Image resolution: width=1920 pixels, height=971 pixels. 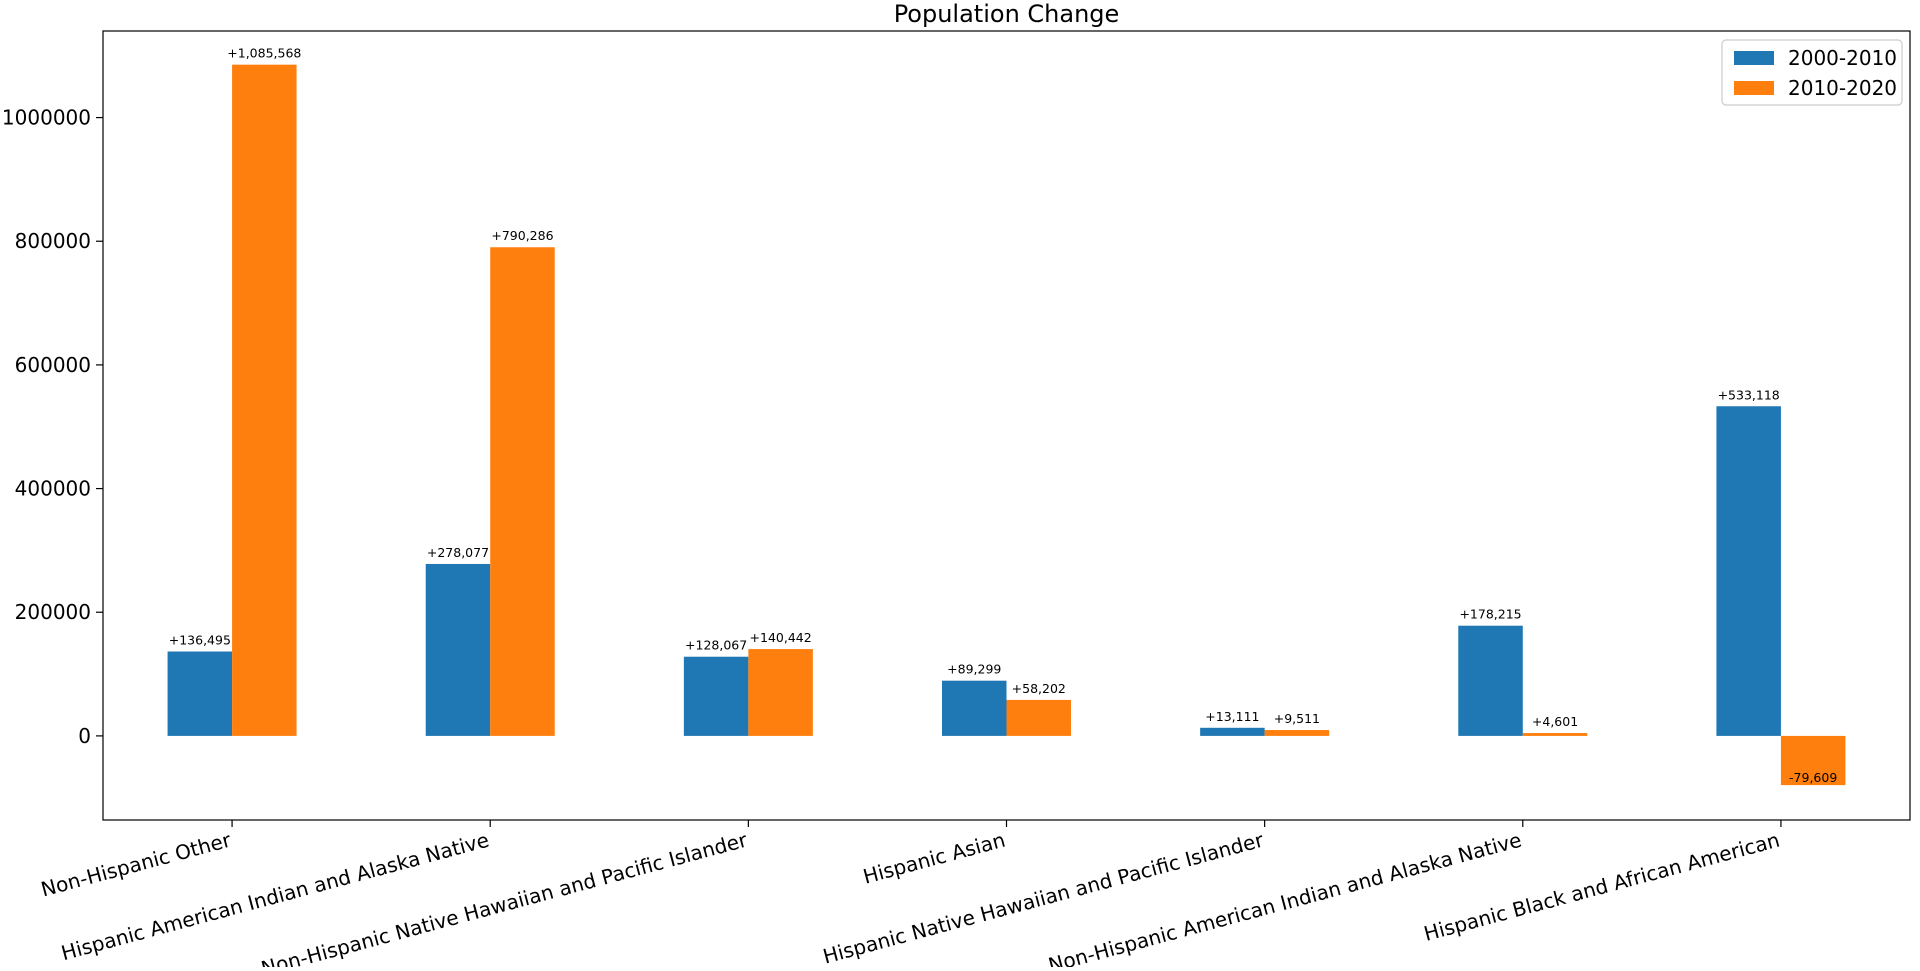 I want to click on chart-title: Population Change, so click(x=1007, y=14).